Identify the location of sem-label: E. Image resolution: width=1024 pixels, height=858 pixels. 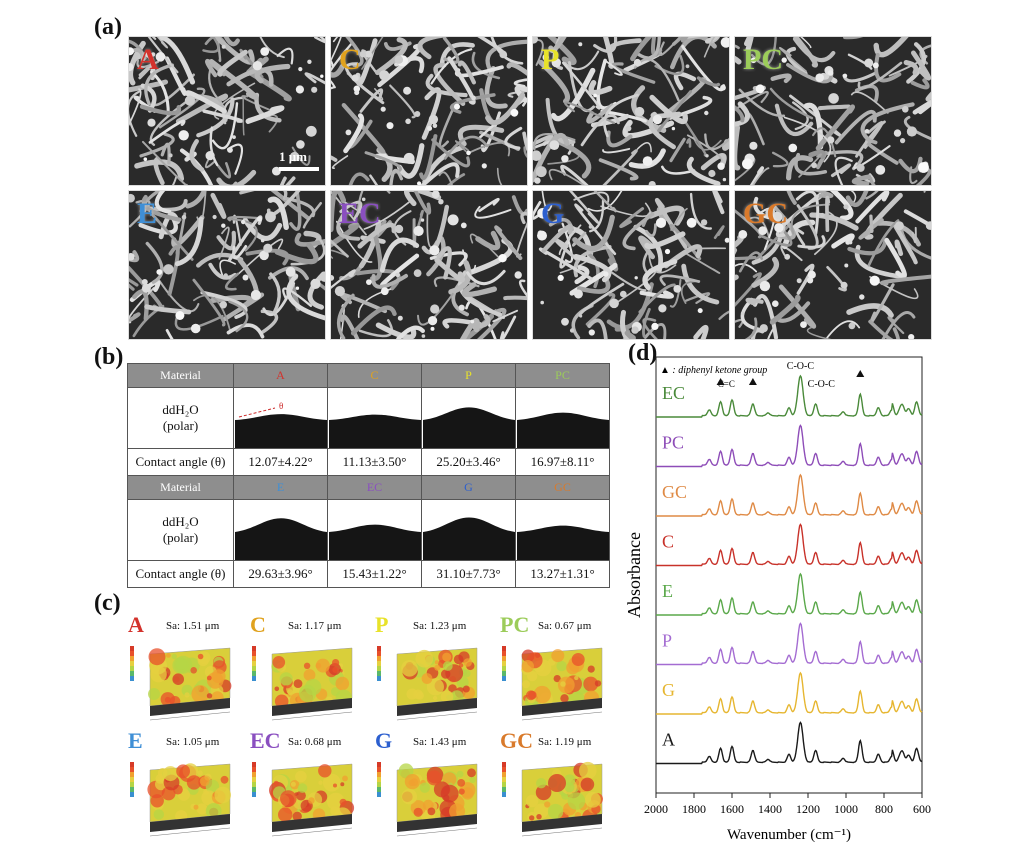
(147, 213).